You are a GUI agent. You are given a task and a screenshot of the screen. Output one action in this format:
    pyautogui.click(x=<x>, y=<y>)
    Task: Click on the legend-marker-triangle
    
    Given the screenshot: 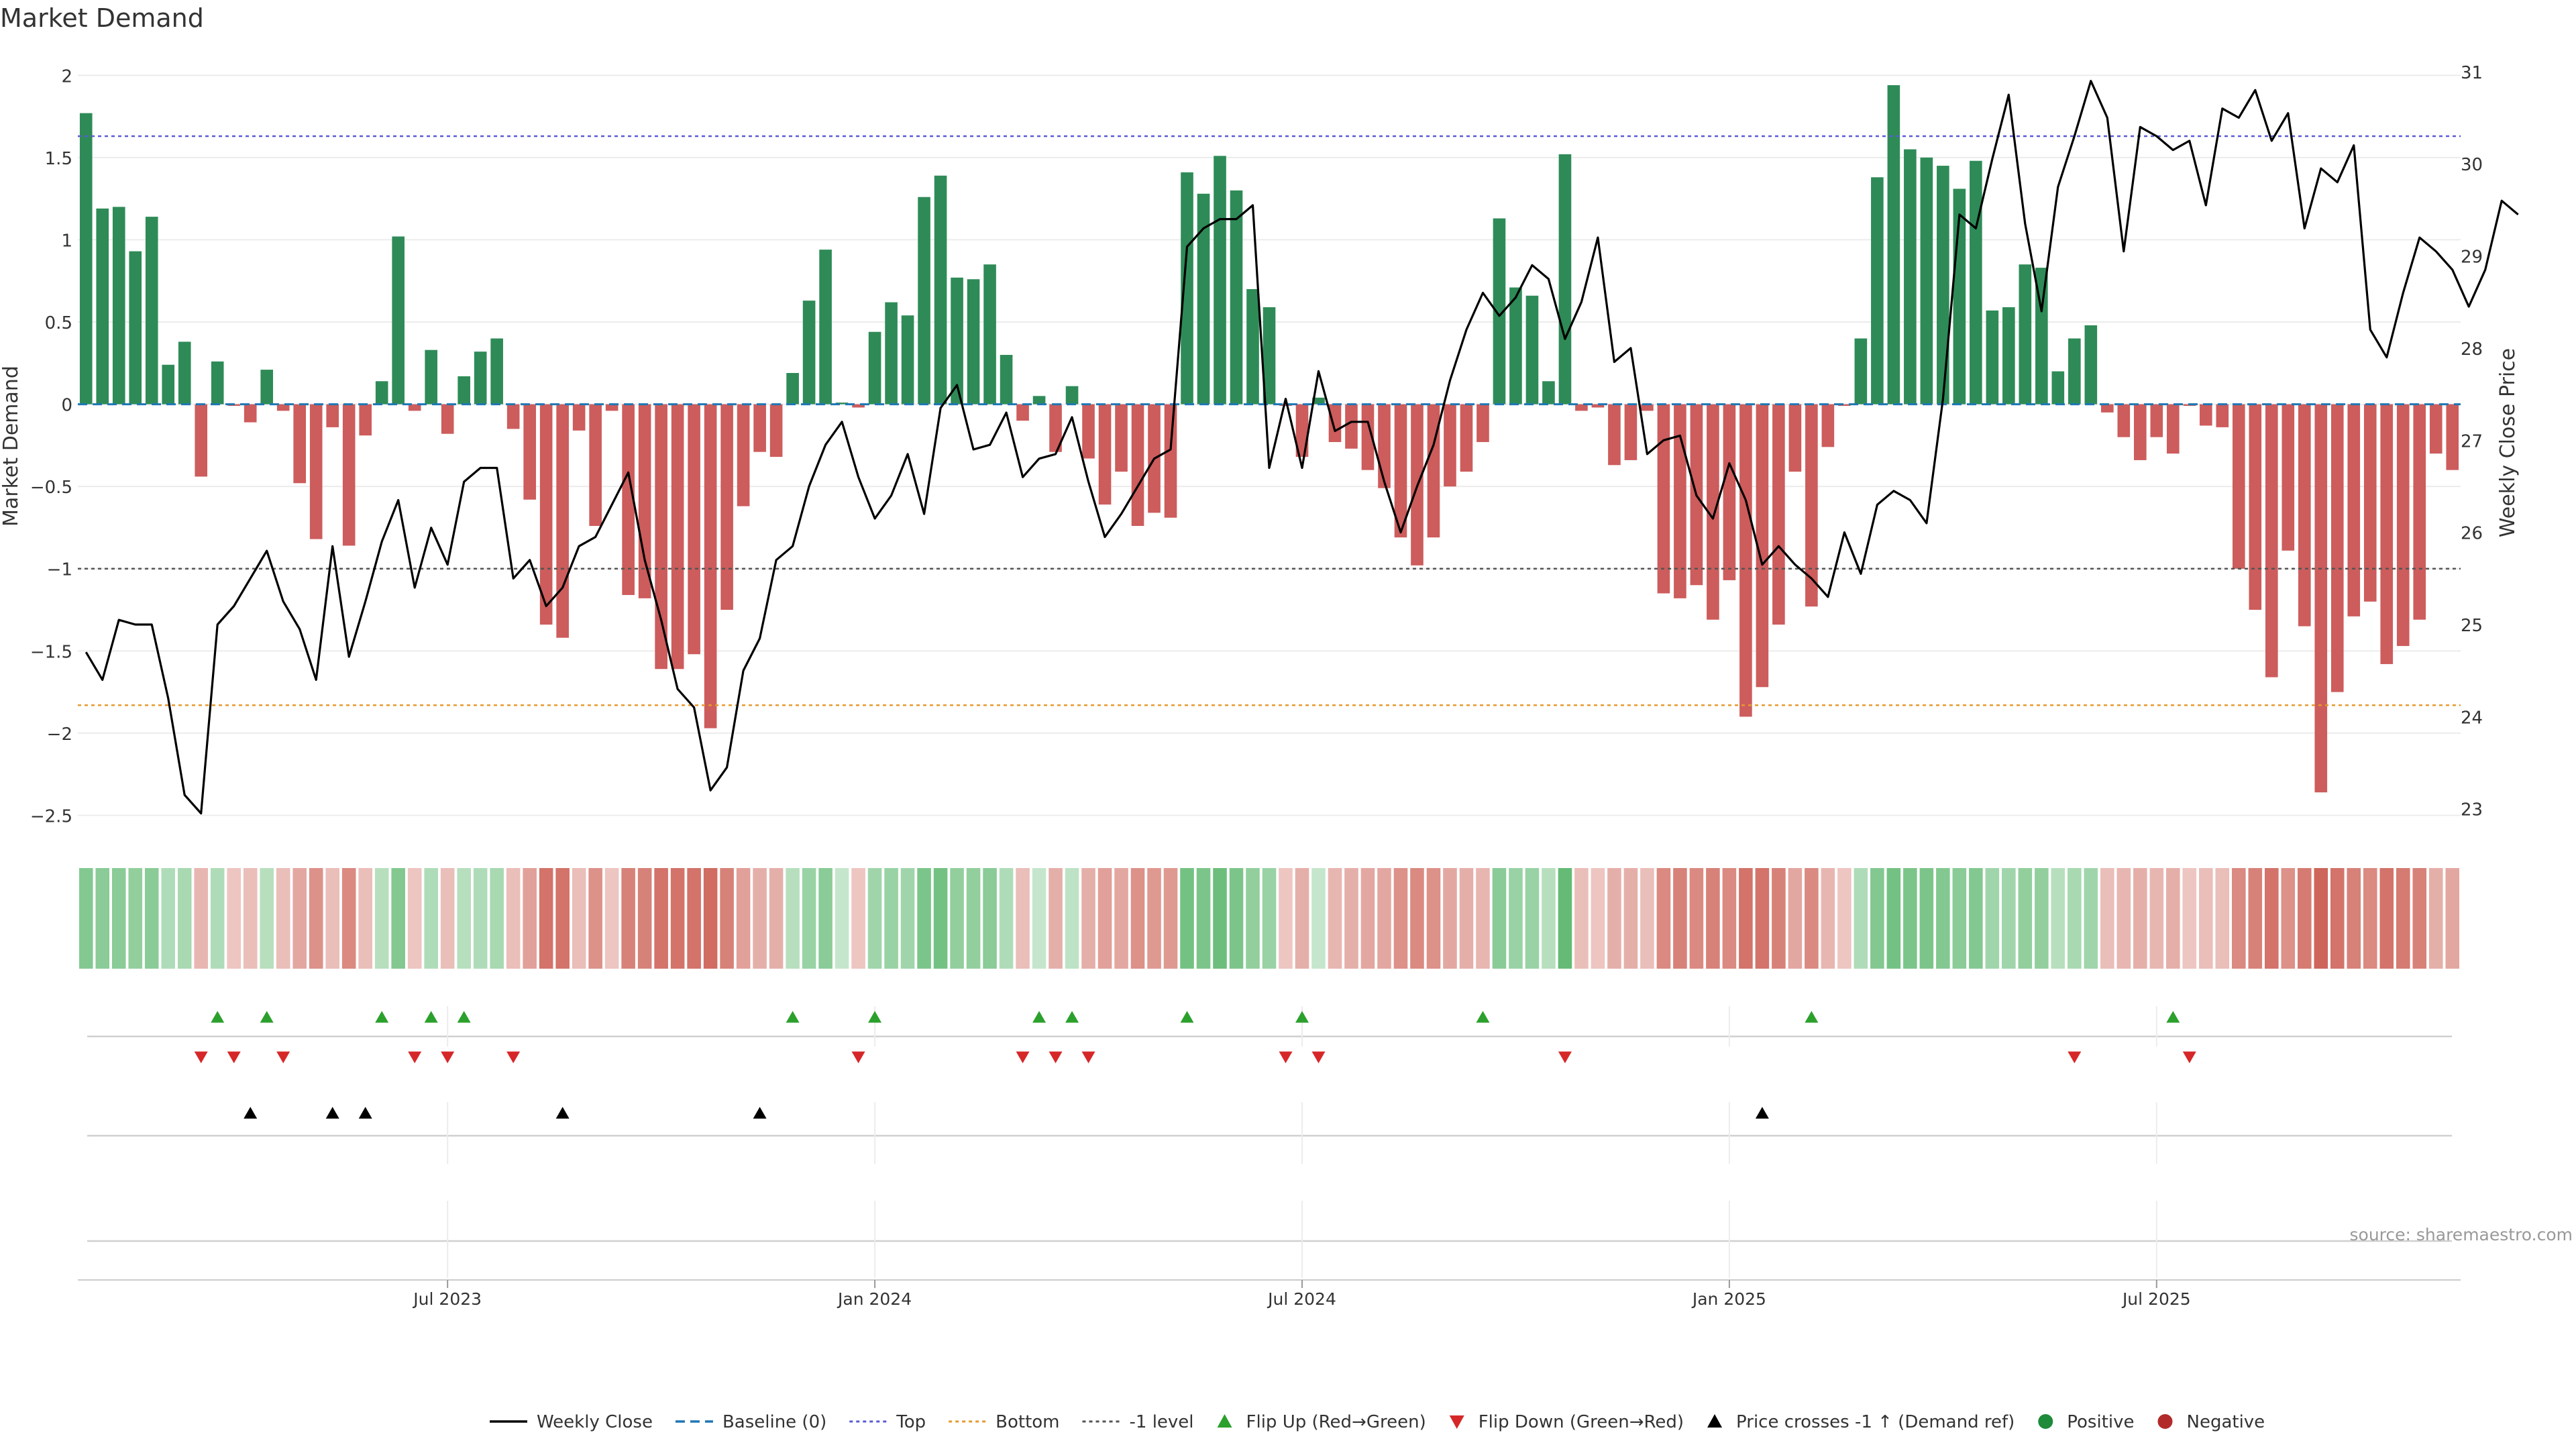 What is the action you would take?
    pyautogui.click(x=1715, y=1421)
    